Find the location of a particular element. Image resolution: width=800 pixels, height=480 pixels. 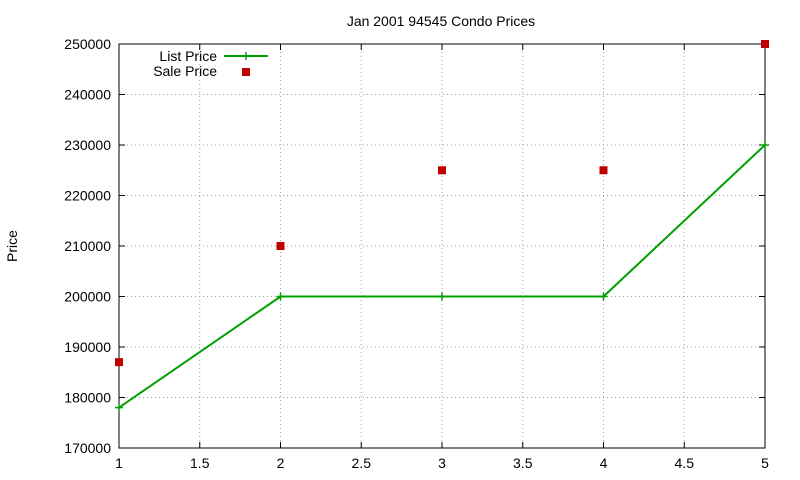

y-axis-label: Price is located at coordinates (12, 246).